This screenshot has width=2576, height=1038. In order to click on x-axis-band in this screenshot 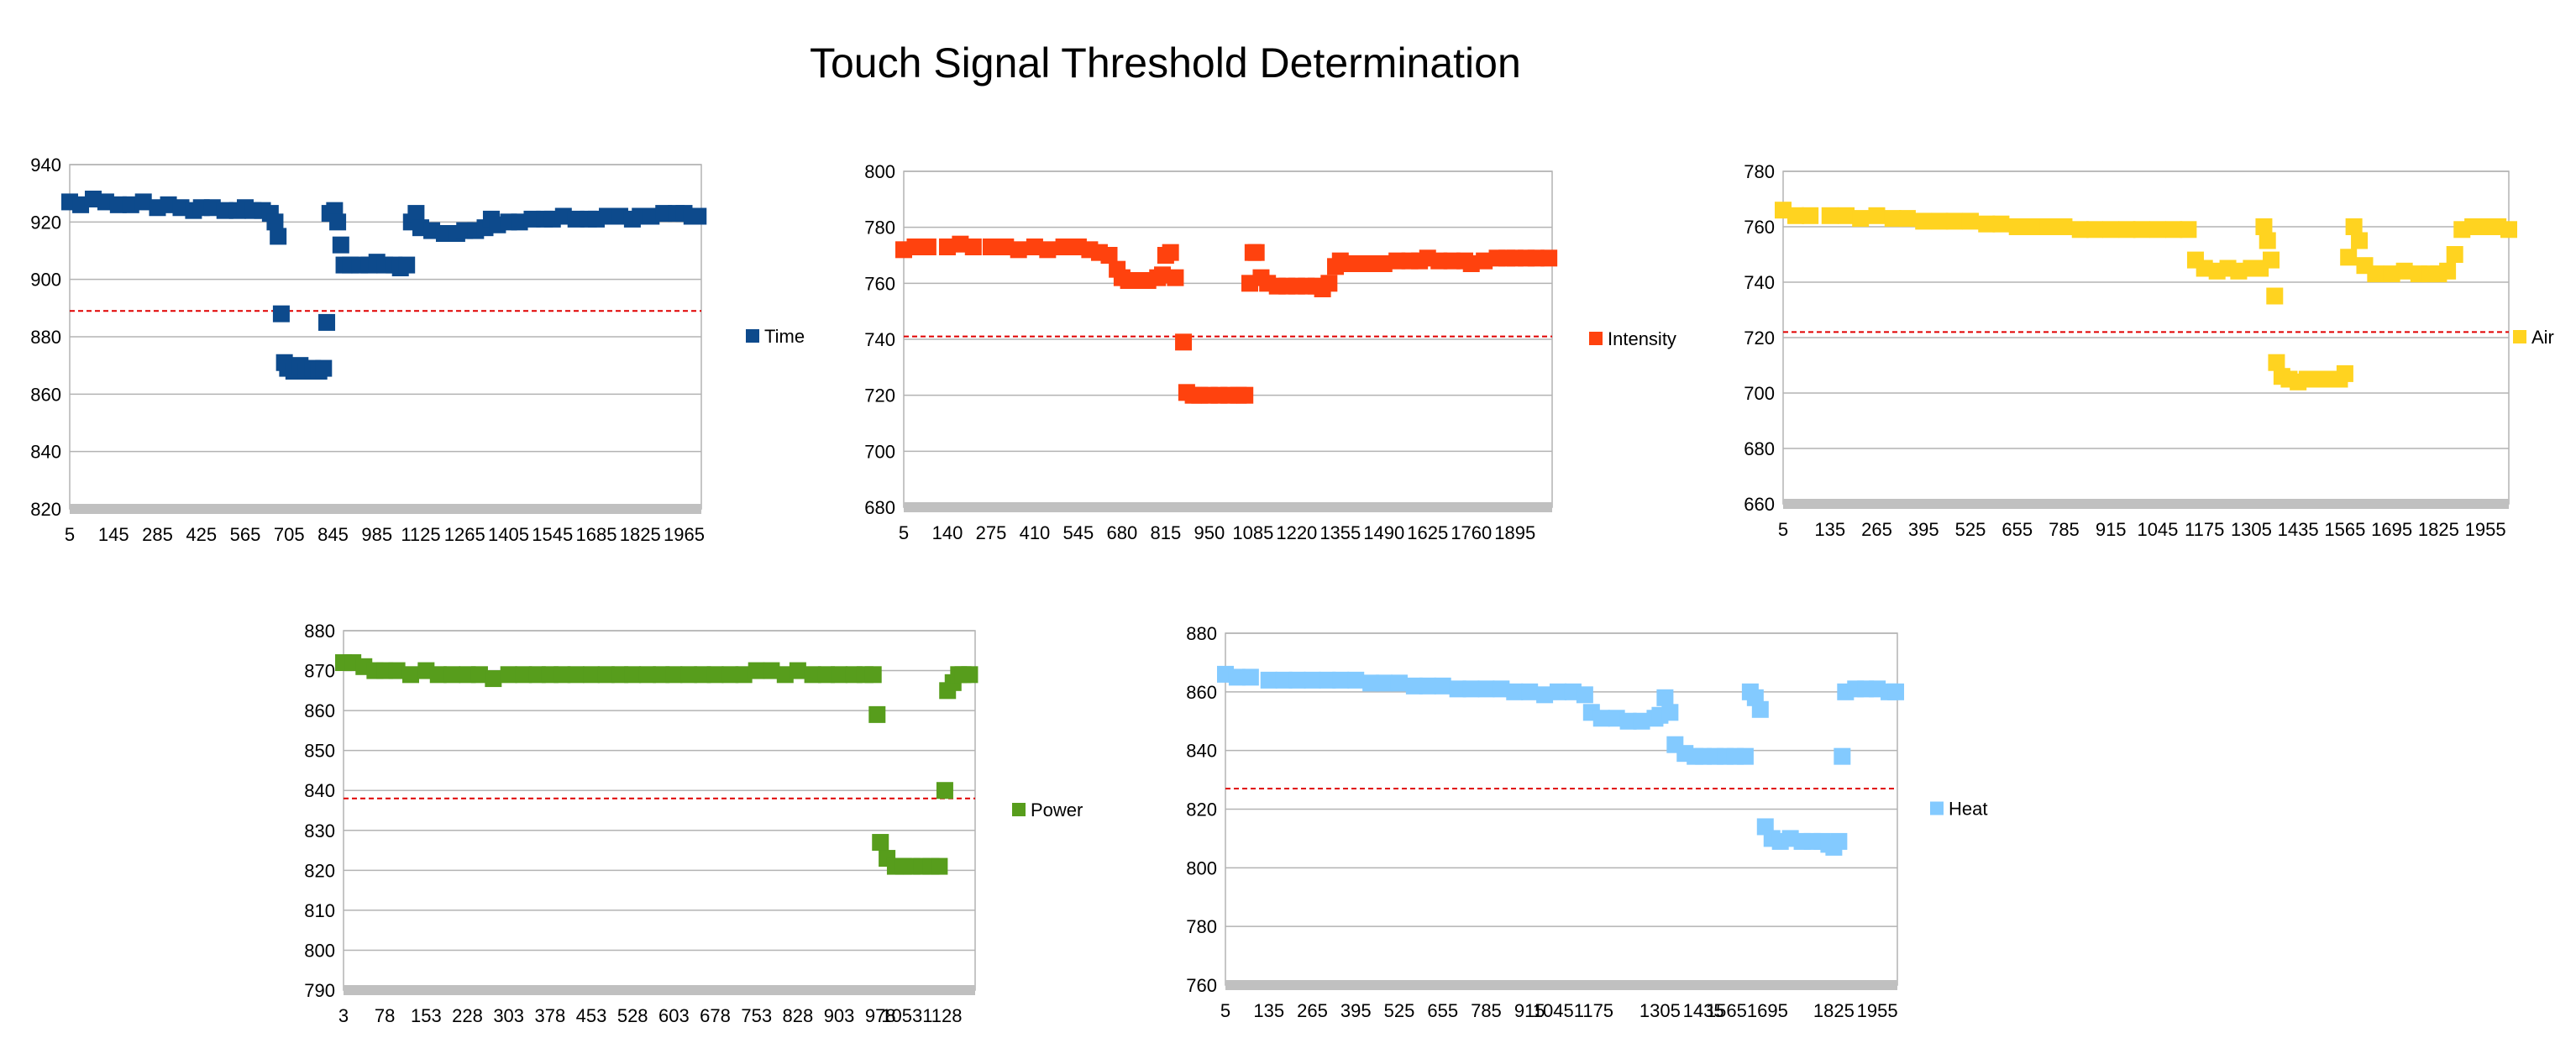, I will do `click(385, 509)`.